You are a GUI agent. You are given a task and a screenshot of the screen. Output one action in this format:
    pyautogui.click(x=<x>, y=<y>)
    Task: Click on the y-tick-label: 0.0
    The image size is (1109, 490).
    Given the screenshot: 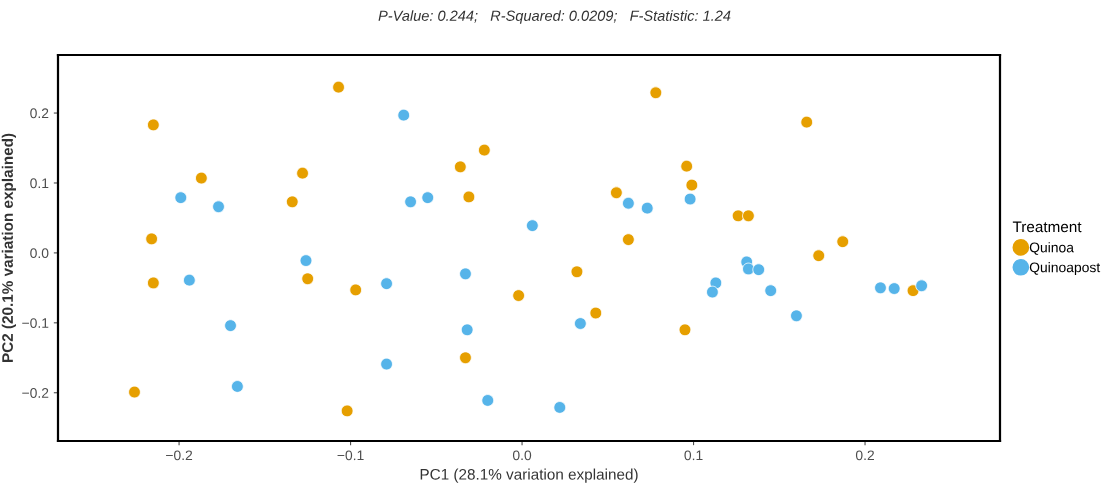 What is the action you would take?
    pyautogui.click(x=39, y=253)
    